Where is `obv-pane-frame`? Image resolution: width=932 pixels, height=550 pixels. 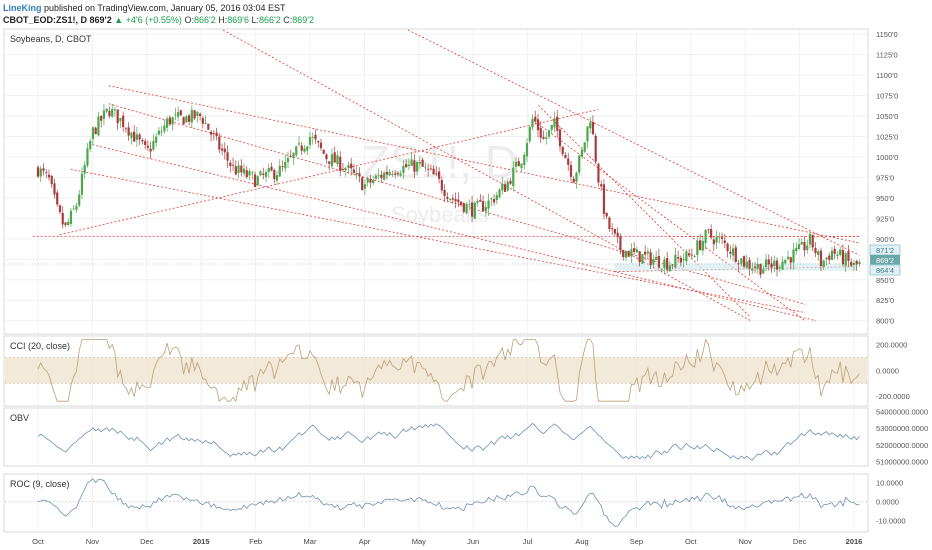 obv-pane-frame is located at coordinates (436, 437).